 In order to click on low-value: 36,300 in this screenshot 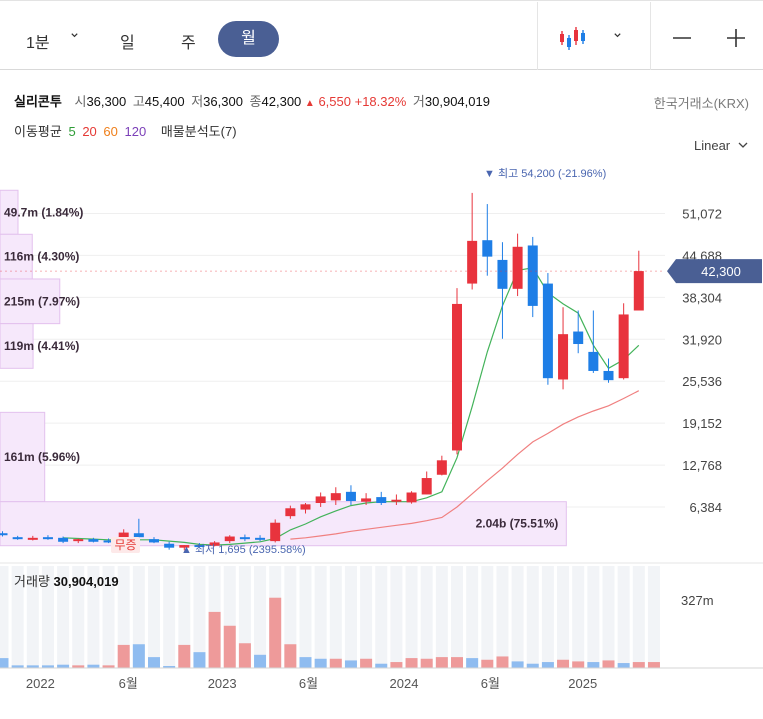, I will do `click(223, 101)`.